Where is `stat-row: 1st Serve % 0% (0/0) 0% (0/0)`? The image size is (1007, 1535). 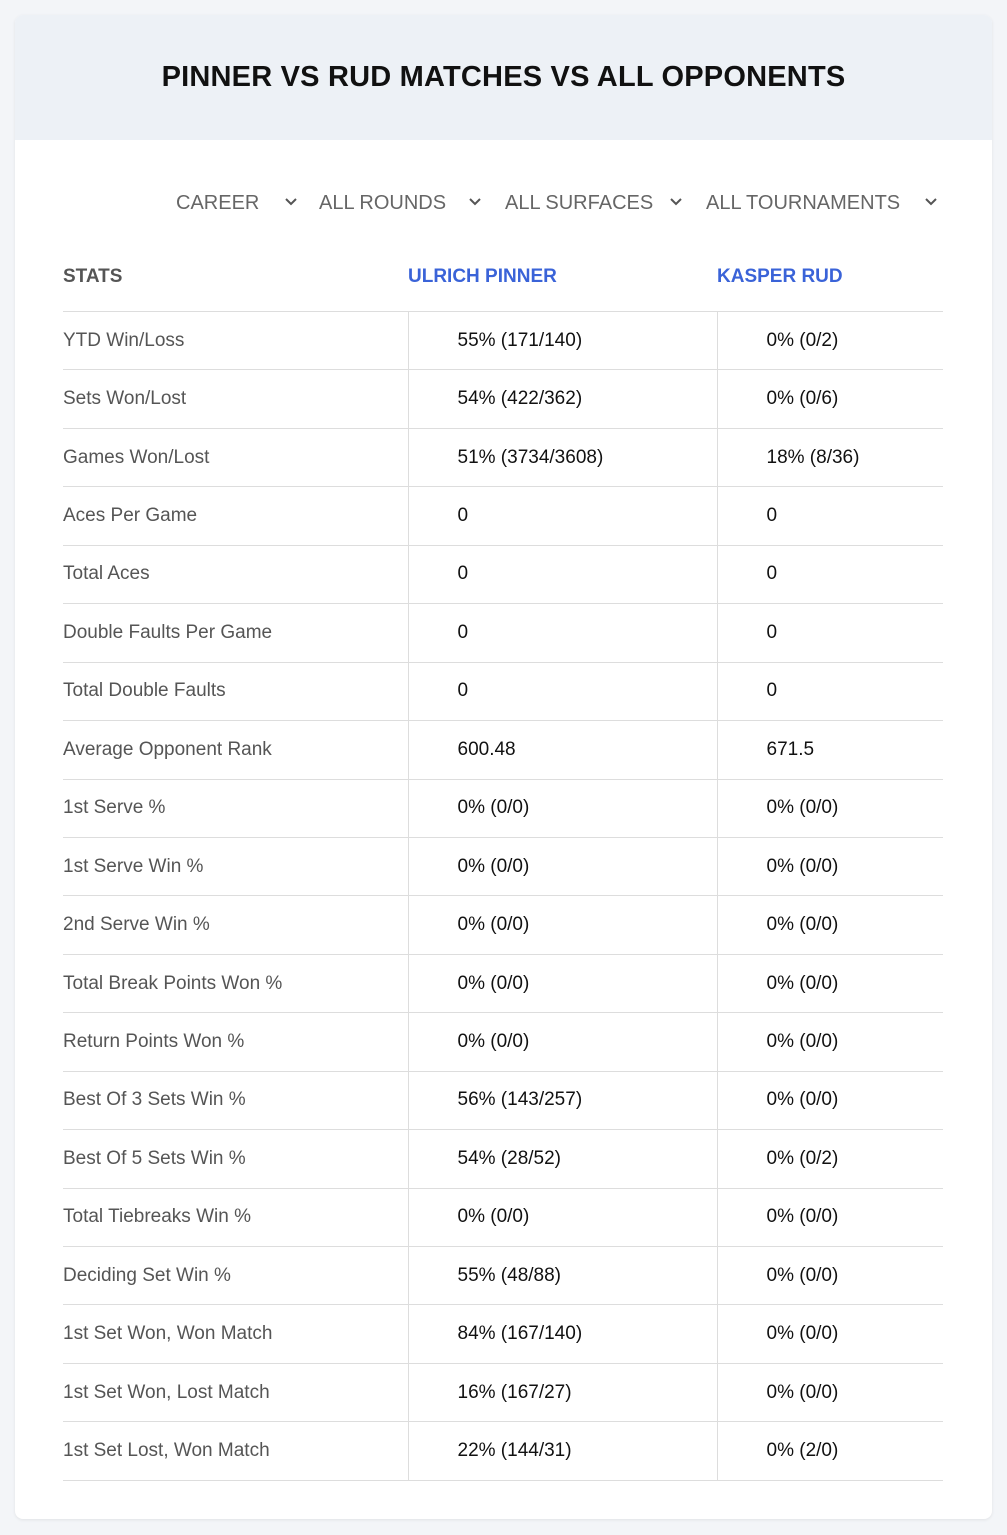
stat-row: 1st Serve % 0% (0/0) 0% (0/0) is located at coordinates (503, 808).